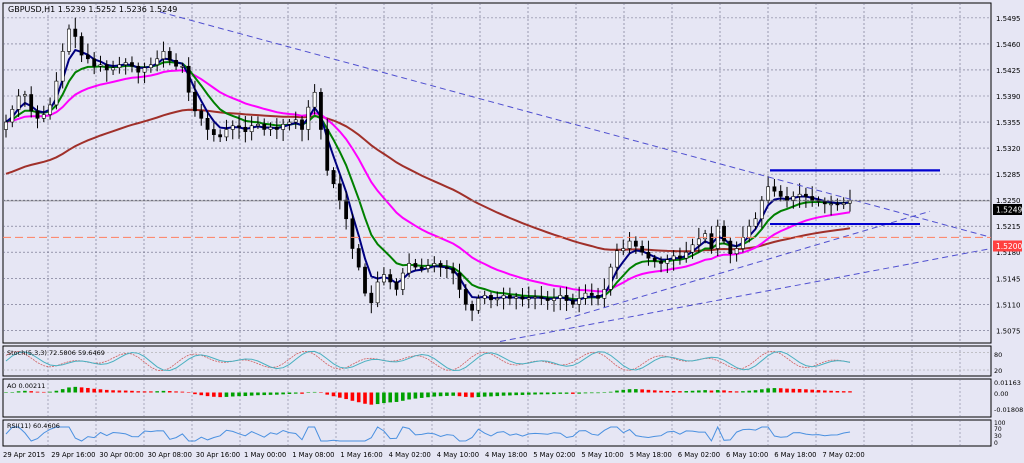 Image resolution: width=1024 pixels, height=463 pixels. Describe the element at coordinates (428, 395) in the screenshot. I see `ao-histogram` at that location.